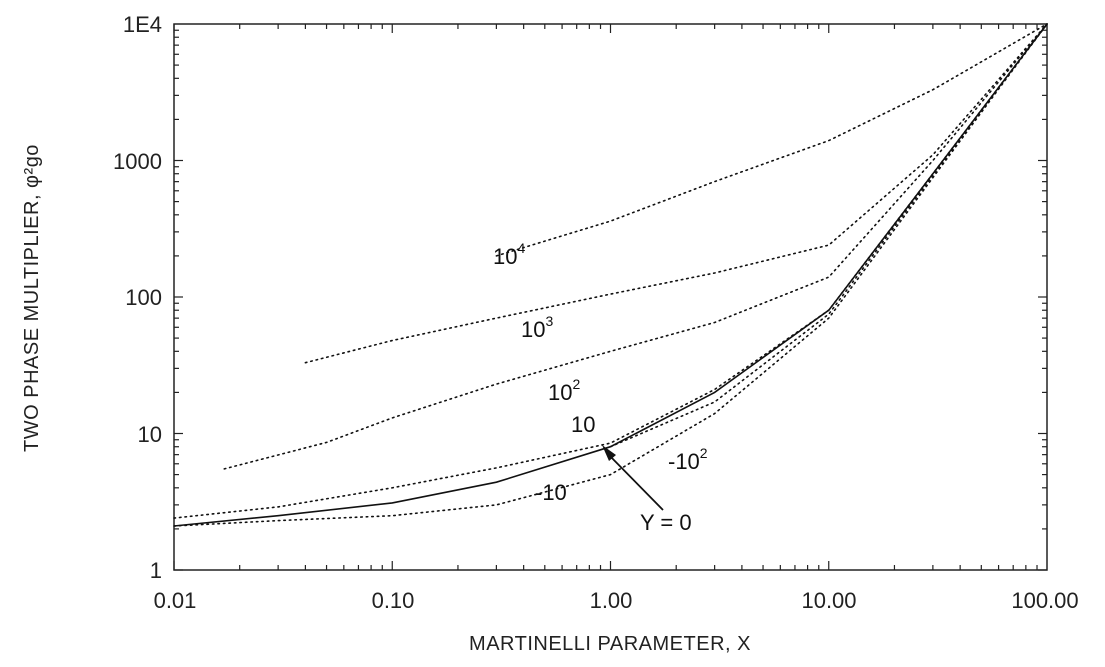 The height and width of the screenshot is (667, 1105). Describe the element at coordinates (537, 327) in the screenshot. I see `curve-label-1e3: 103` at that location.